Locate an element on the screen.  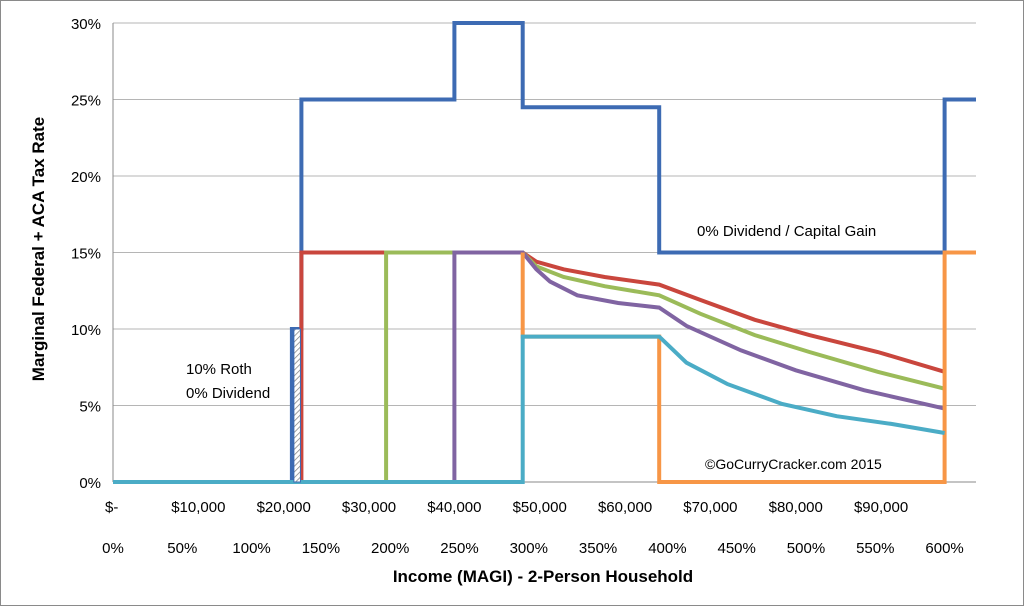
roth-hatch-bar is located at coordinates (297, 405).